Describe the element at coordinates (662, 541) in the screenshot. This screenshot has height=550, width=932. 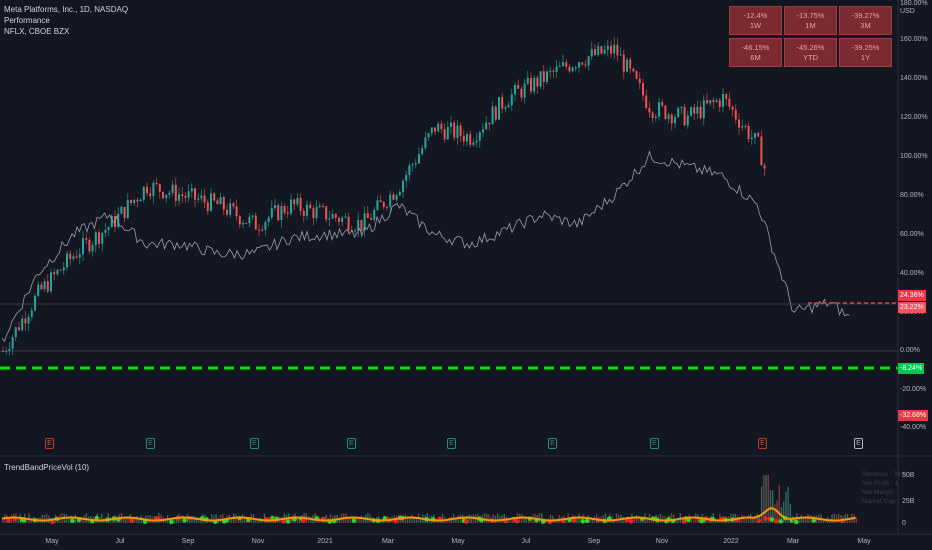
I see `x-tick: Nov` at that location.